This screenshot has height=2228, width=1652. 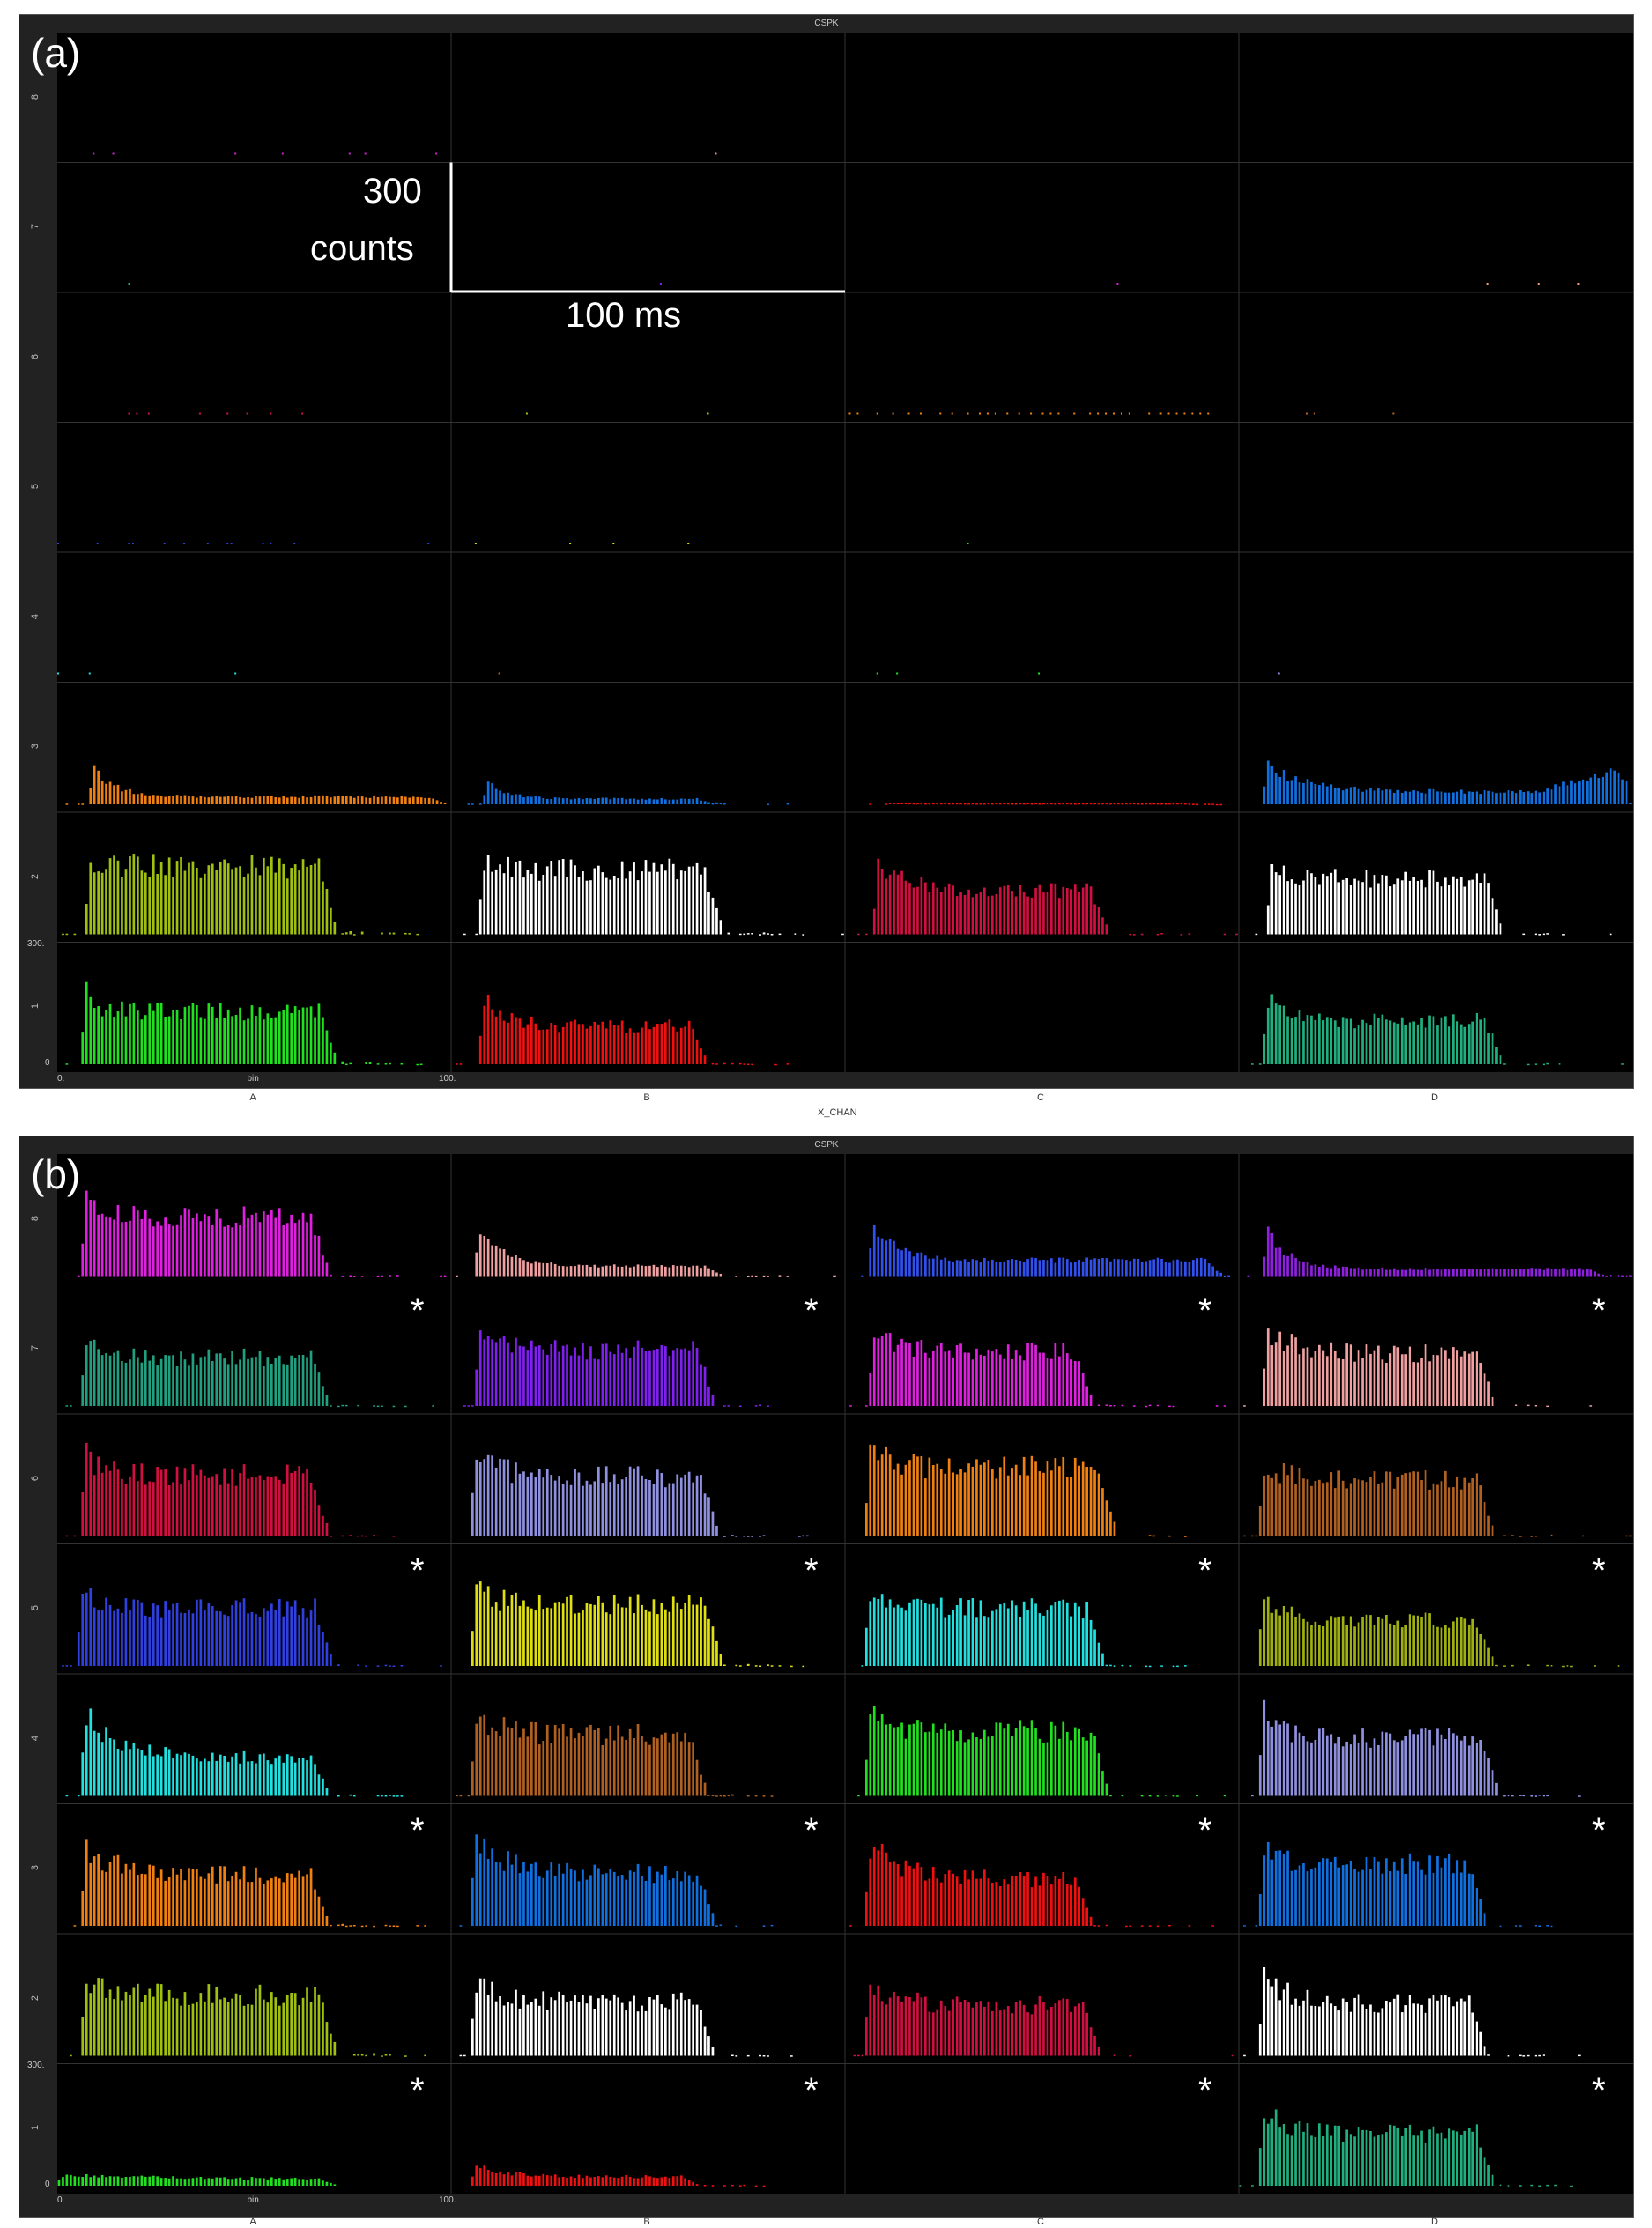 What do you see at coordinates (47, 1063) in the screenshot?
I see `y-tick-zero: 0` at bounding box center [47, 1063].